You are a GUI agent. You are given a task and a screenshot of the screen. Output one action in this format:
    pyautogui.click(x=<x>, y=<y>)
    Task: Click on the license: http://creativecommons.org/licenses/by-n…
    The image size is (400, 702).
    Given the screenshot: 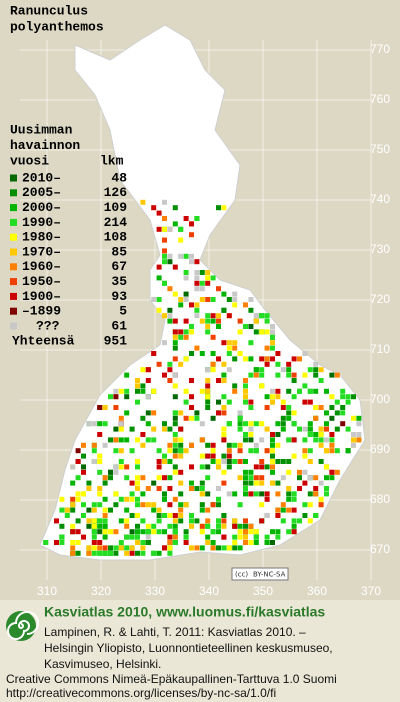 What is the action you would take?
    pyautogui.click(x=141, y=693)
    